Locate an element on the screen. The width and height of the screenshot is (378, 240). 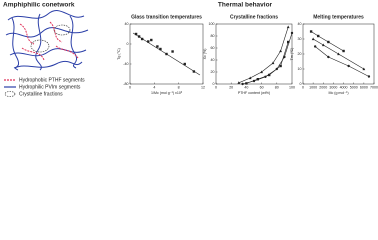
chart-title: Melting temperatures is located at coordinates (338, 17).